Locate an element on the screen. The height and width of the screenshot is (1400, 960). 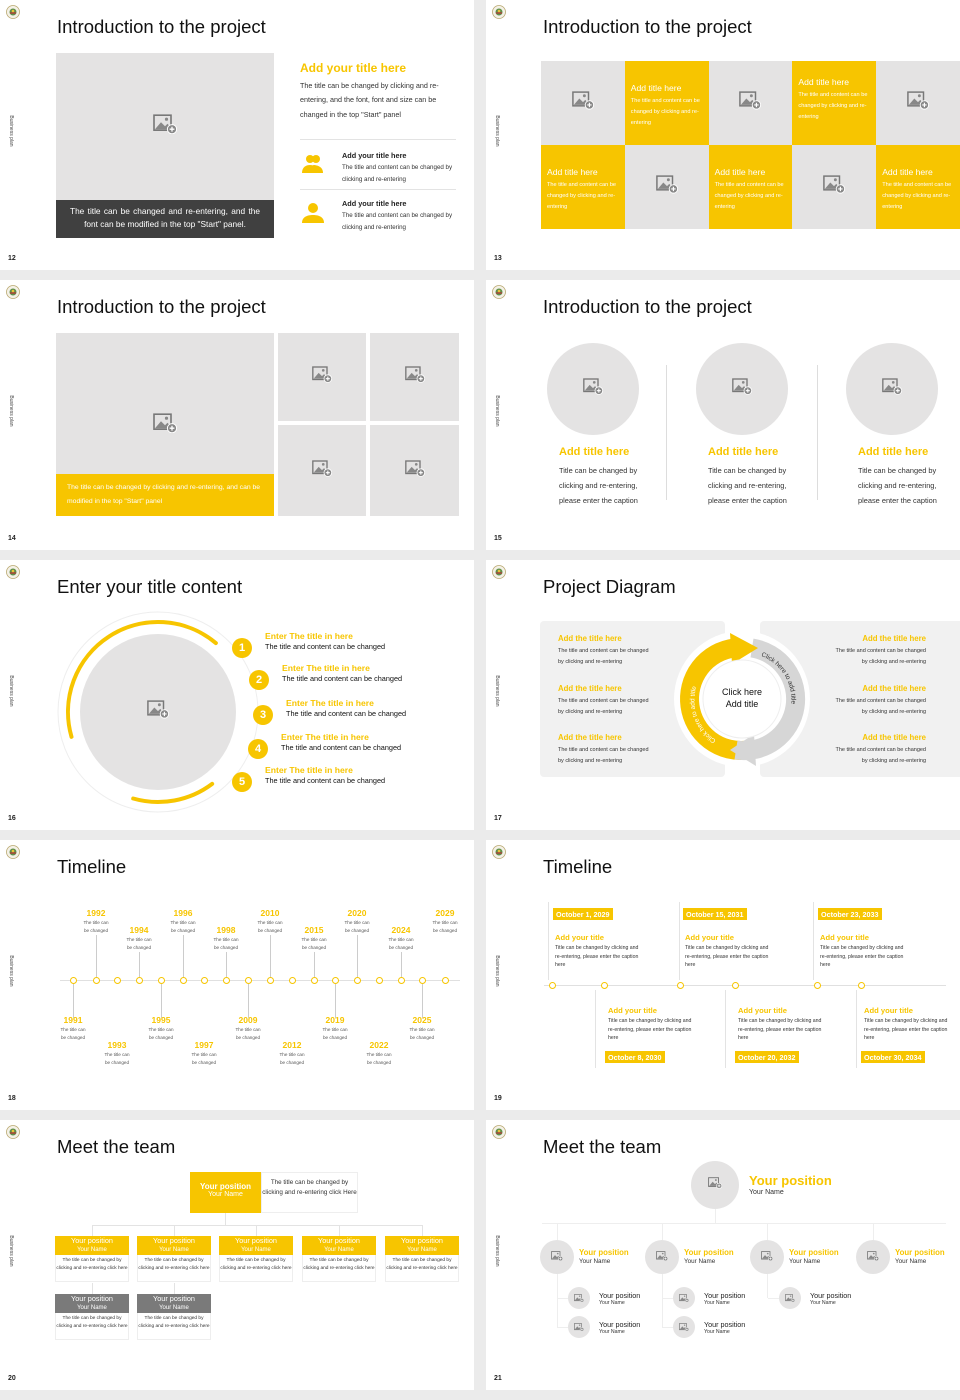
page-number: 12 is located at coordinates (12, 258).